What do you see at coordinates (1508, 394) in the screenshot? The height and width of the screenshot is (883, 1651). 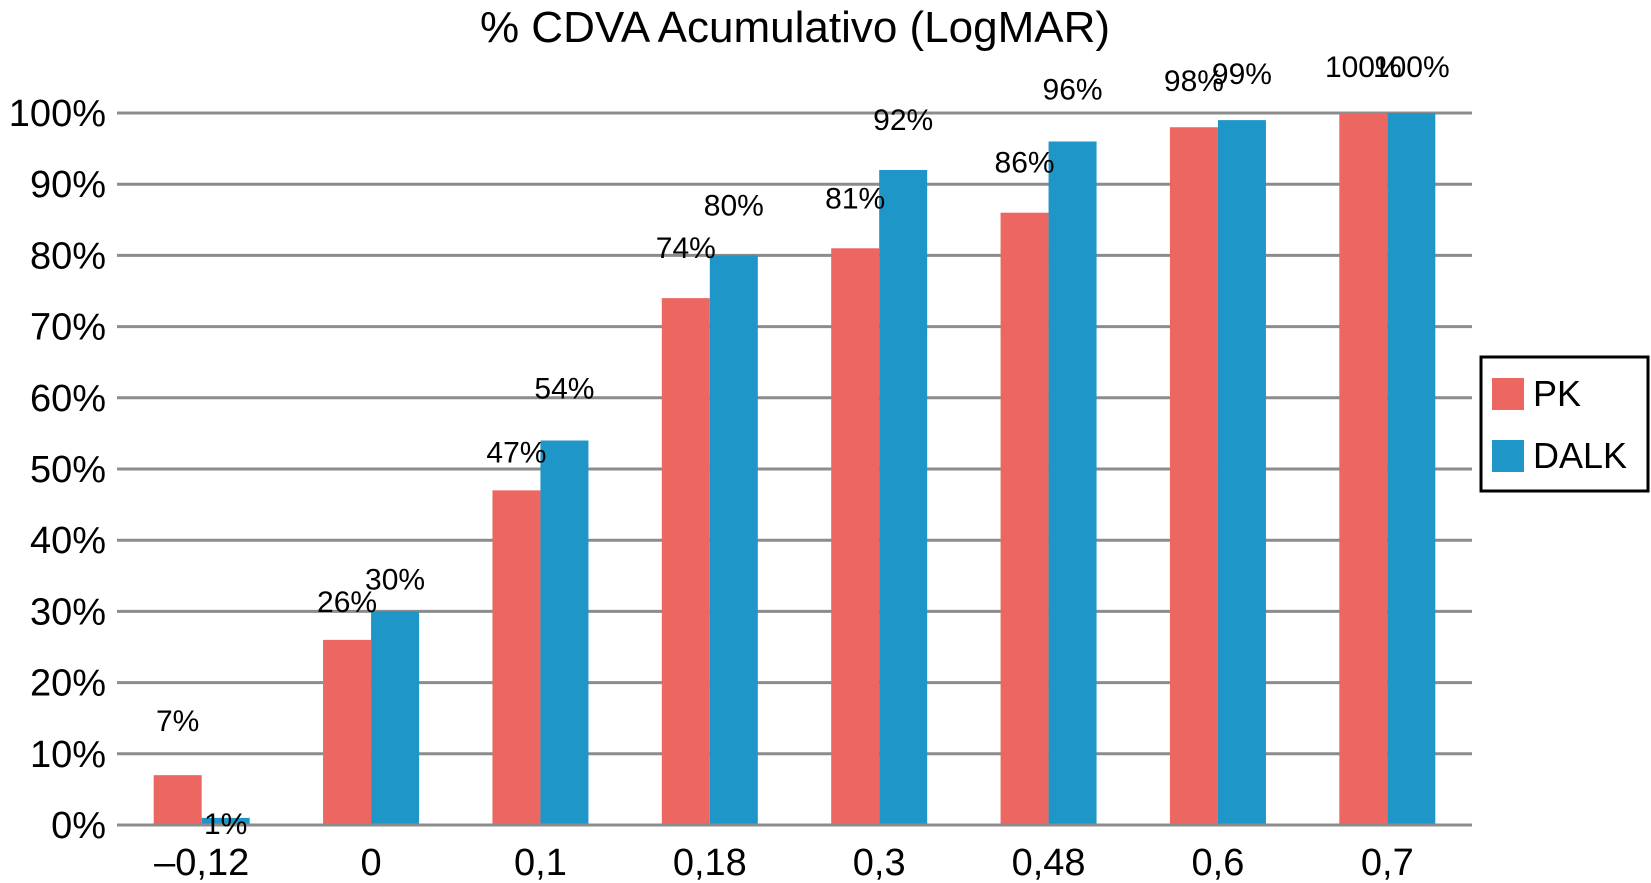 I see `legend-swatch-pk` at bounding box center [1508, 394].